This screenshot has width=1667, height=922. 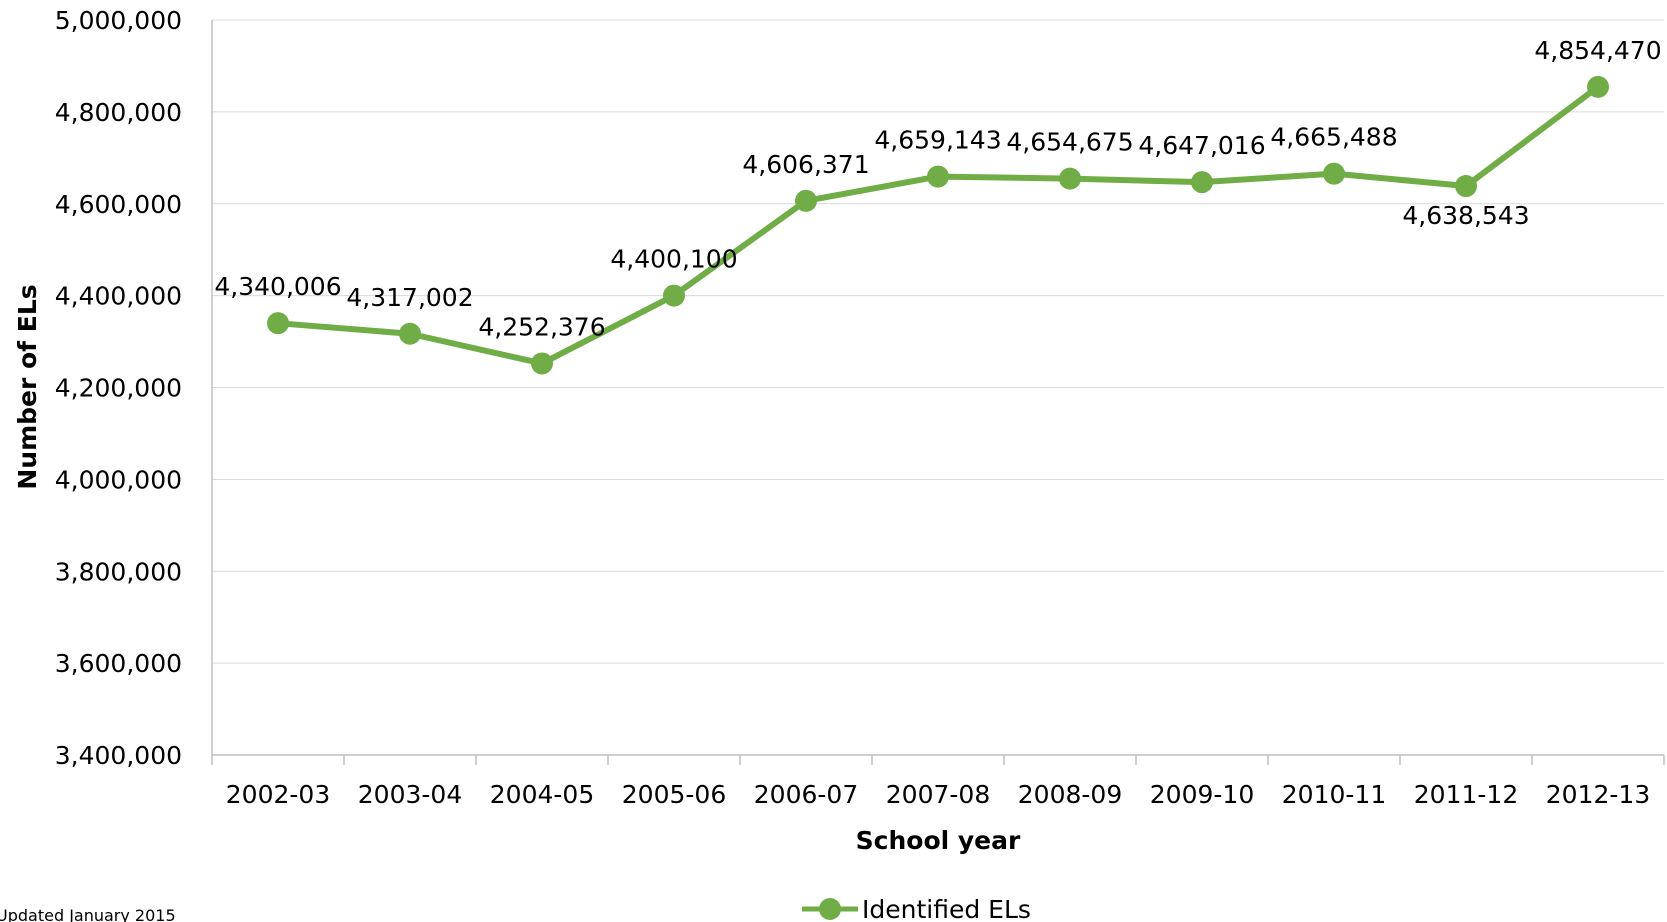 I want to click on data-label: 4,252,376, so click(x=541, y=326).